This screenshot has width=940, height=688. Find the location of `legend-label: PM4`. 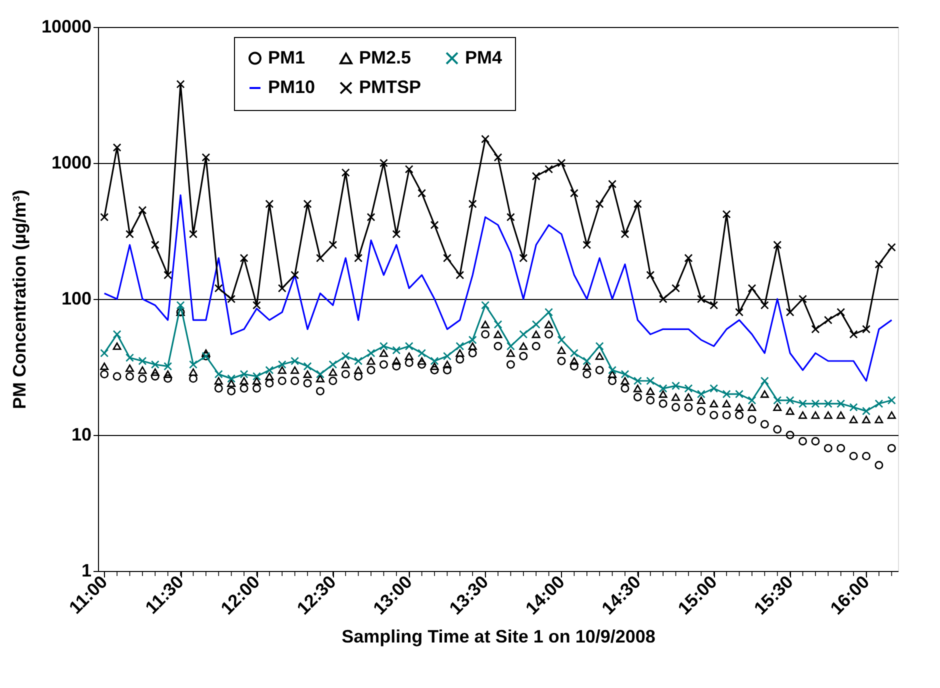

legend-label: PM4 is located at coordinates (483, 57).